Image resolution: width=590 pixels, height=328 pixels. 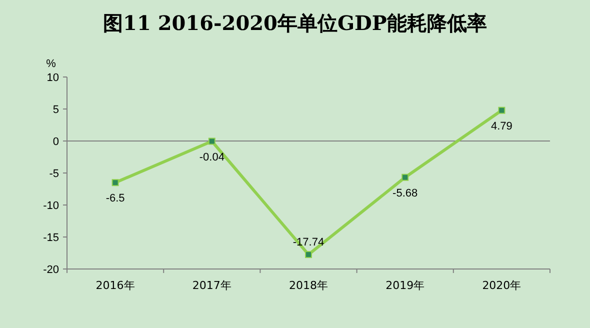 I want to click on x-tick-label: 2017年, so click(x=212, y=285).